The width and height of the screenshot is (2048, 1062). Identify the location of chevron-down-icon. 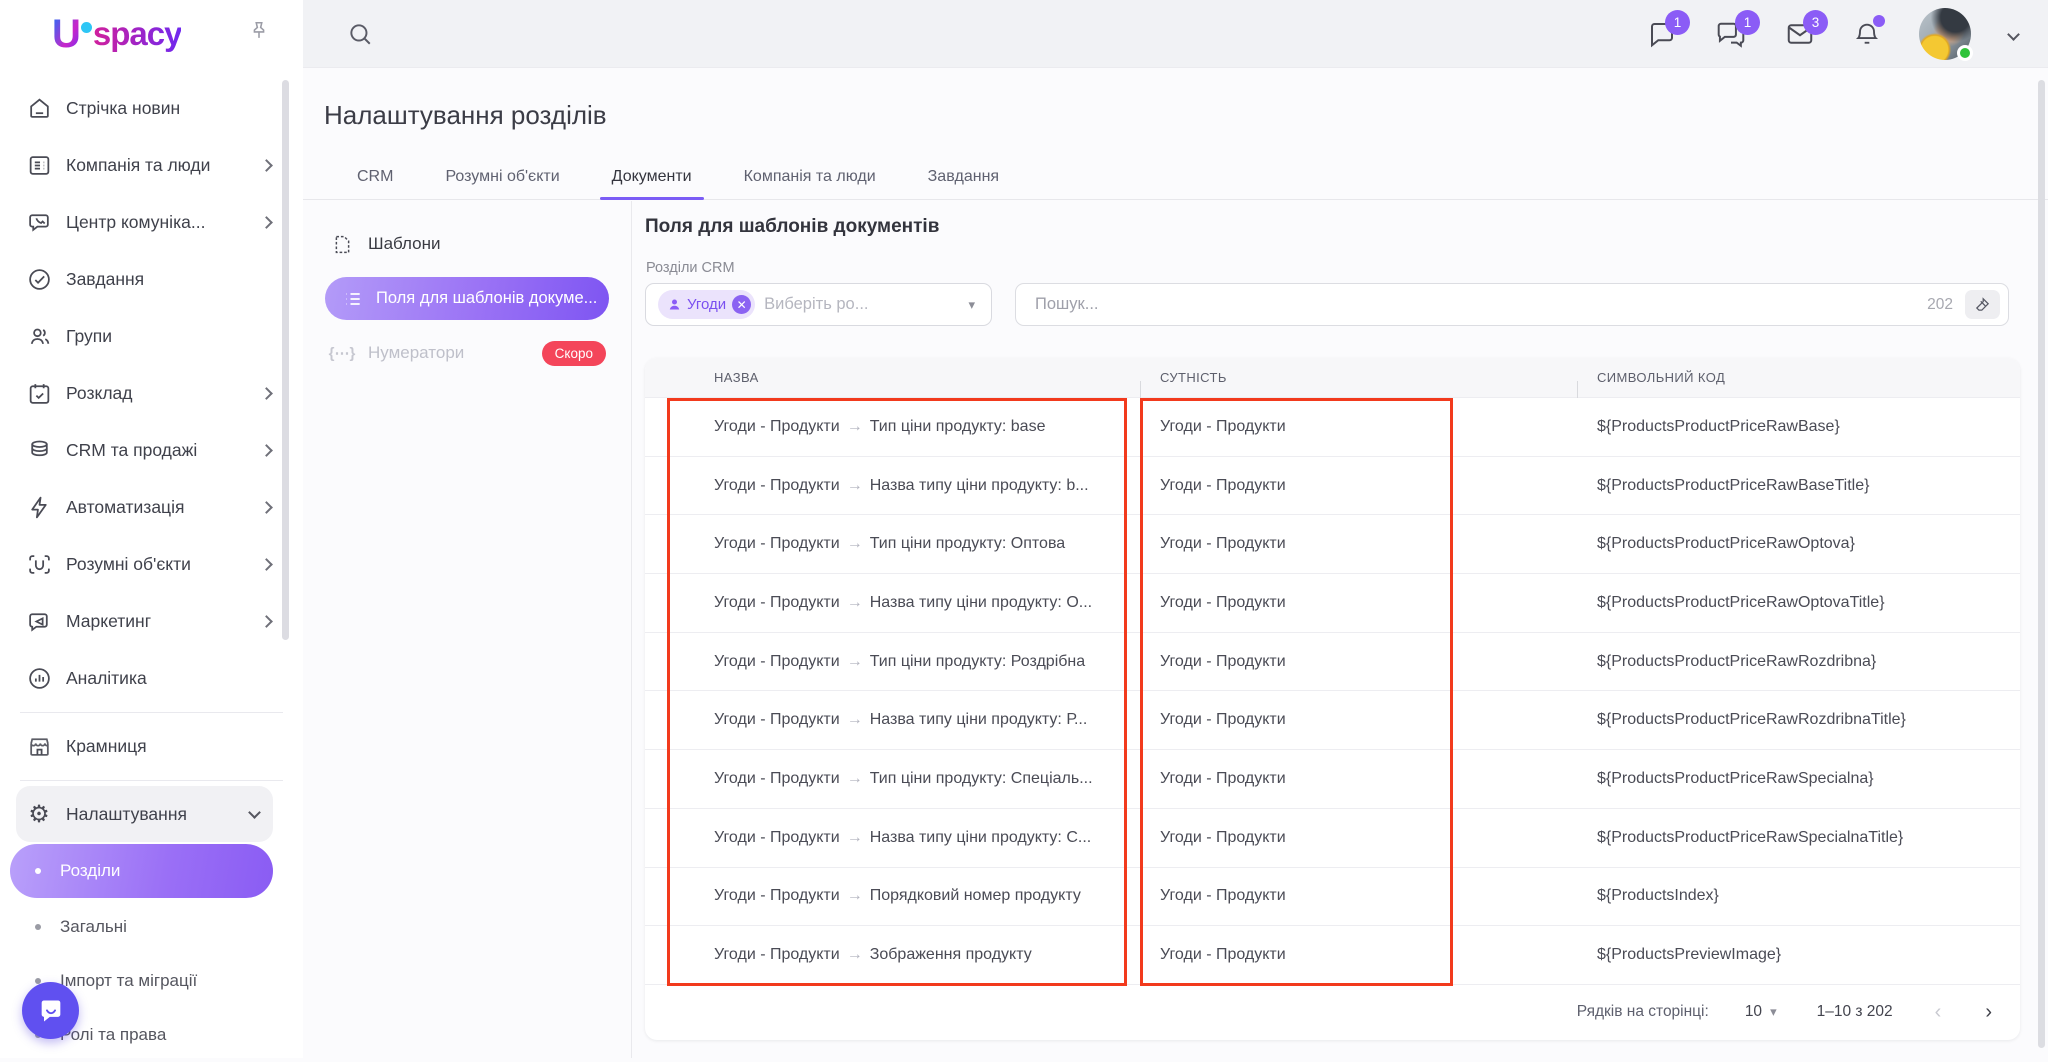
(254, 812).